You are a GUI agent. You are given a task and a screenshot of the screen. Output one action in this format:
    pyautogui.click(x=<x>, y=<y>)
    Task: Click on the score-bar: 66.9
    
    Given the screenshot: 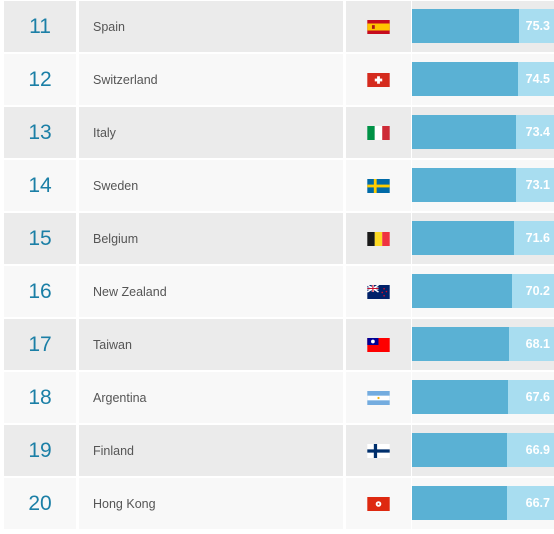 What is the action you would take?
    pyautogui.click(x=483, y=450)
    